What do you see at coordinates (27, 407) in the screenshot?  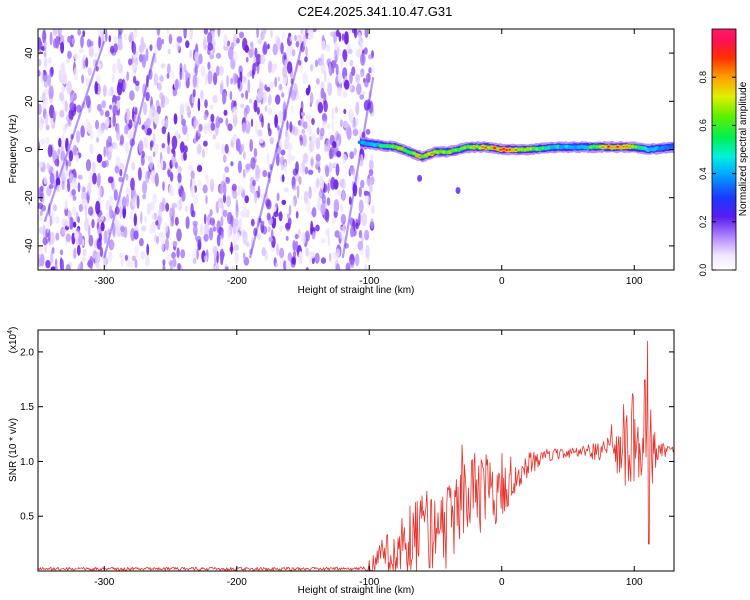 I see `snr-y-tick-label: 1.5` at bounding box center [27, 407].